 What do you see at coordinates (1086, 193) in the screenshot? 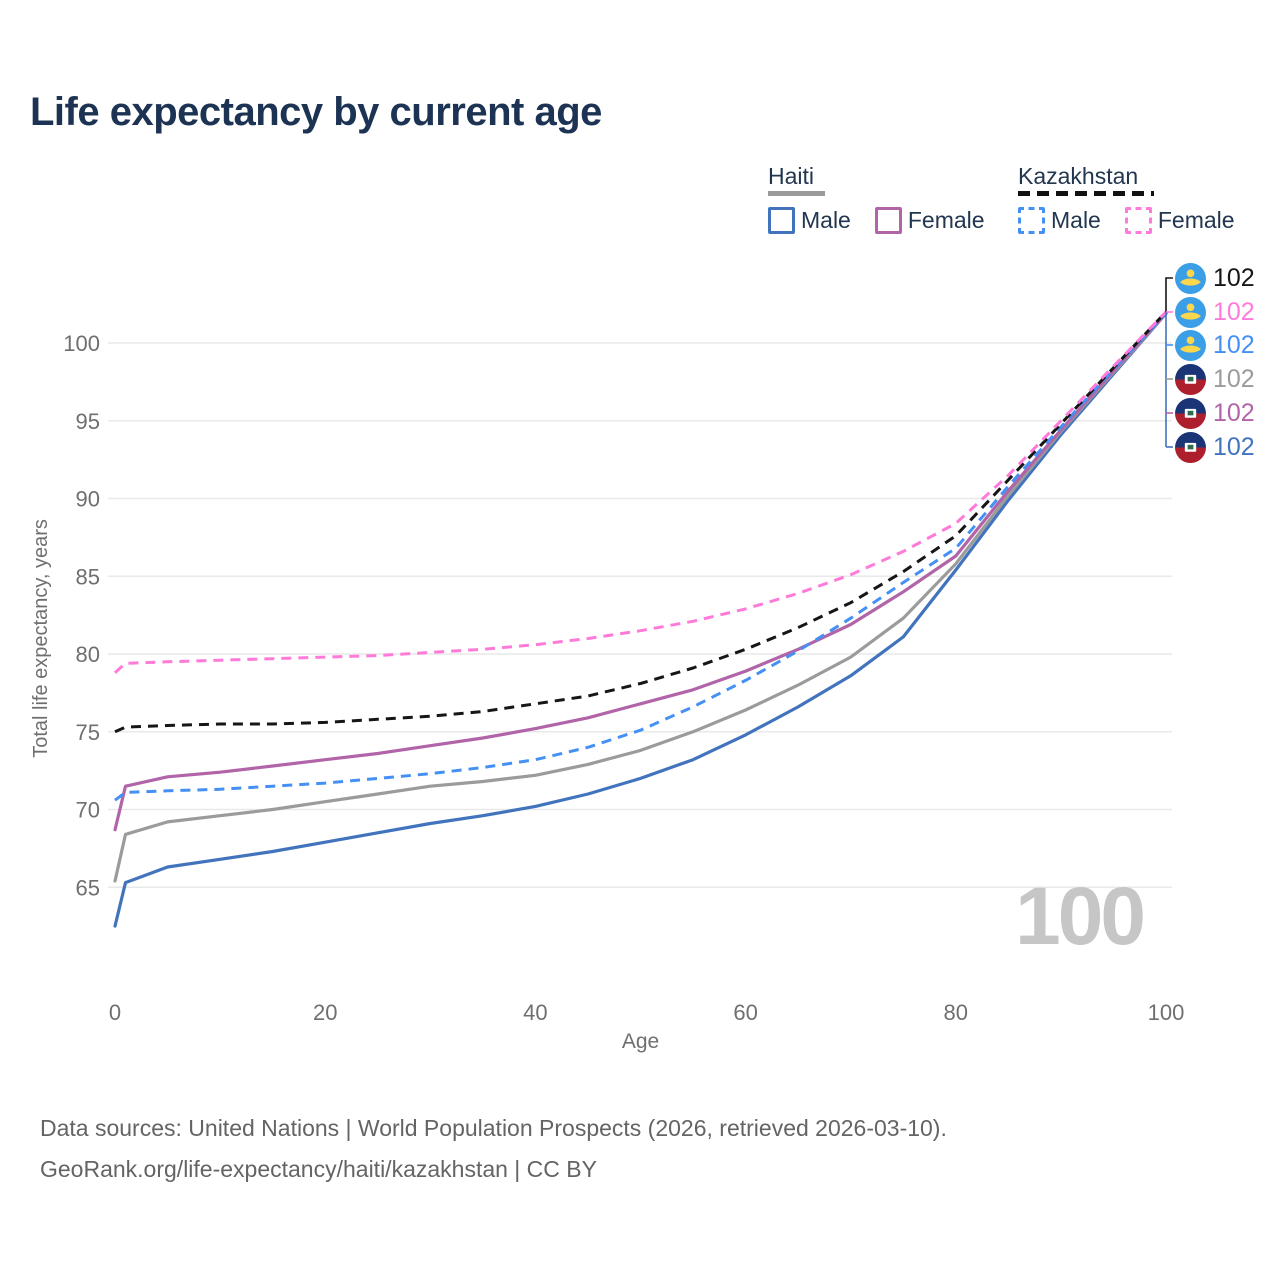
I see `kazakhstan-linestyle-swatch` at bounding box center [1086, 193].